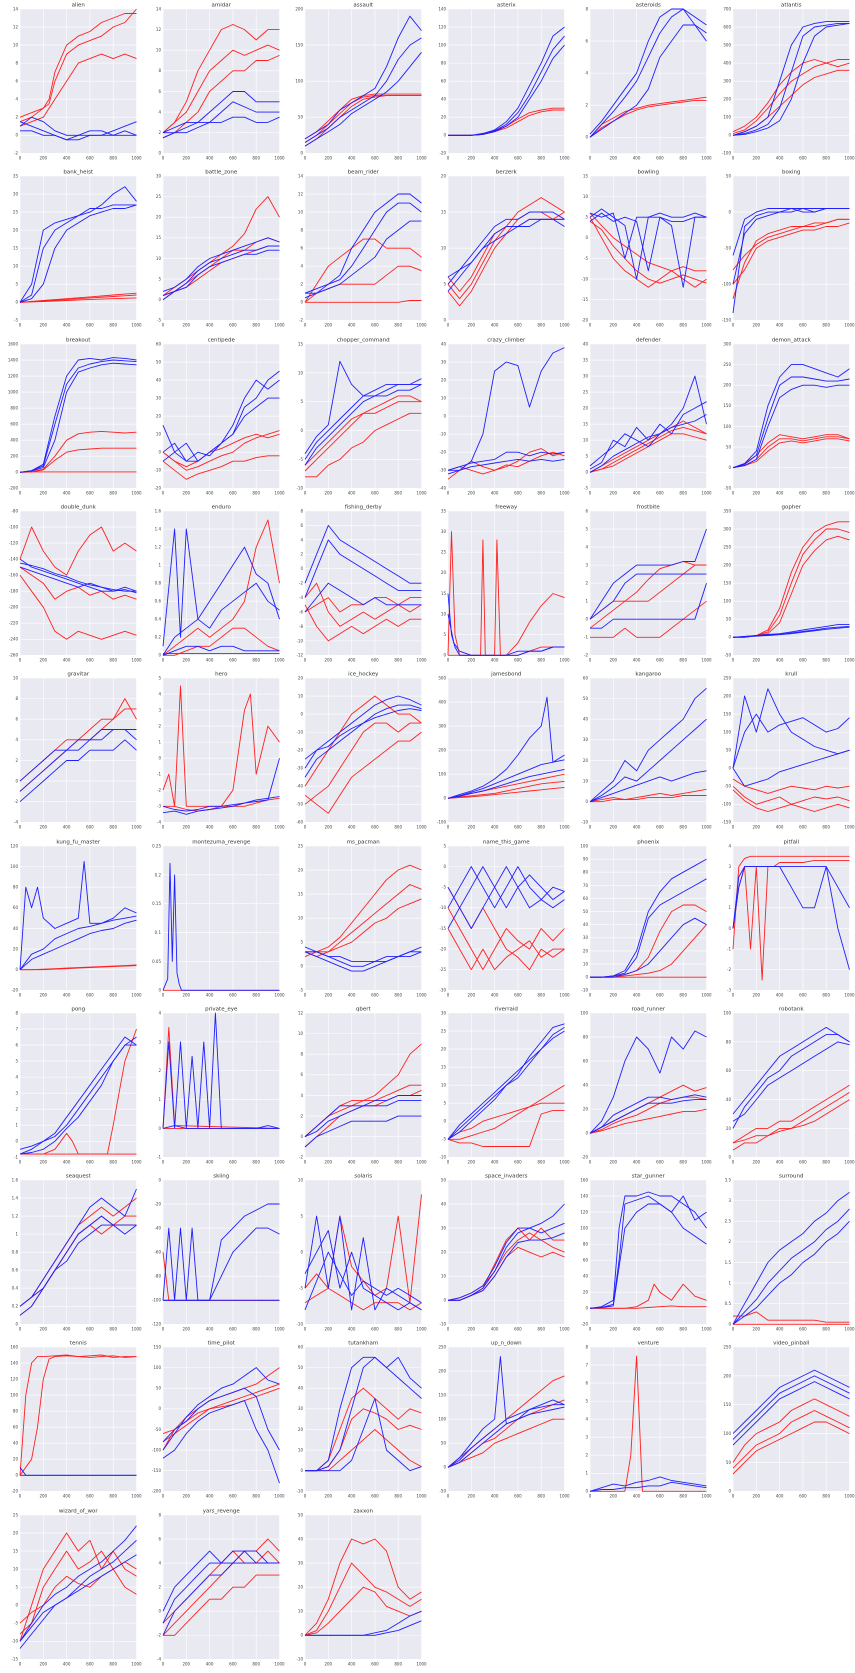 This screenshot has width=855, height=1673. Describe the element at coordinates (157, 510) in the screenshot. I see `y-tick-label: 1.6` at that location.